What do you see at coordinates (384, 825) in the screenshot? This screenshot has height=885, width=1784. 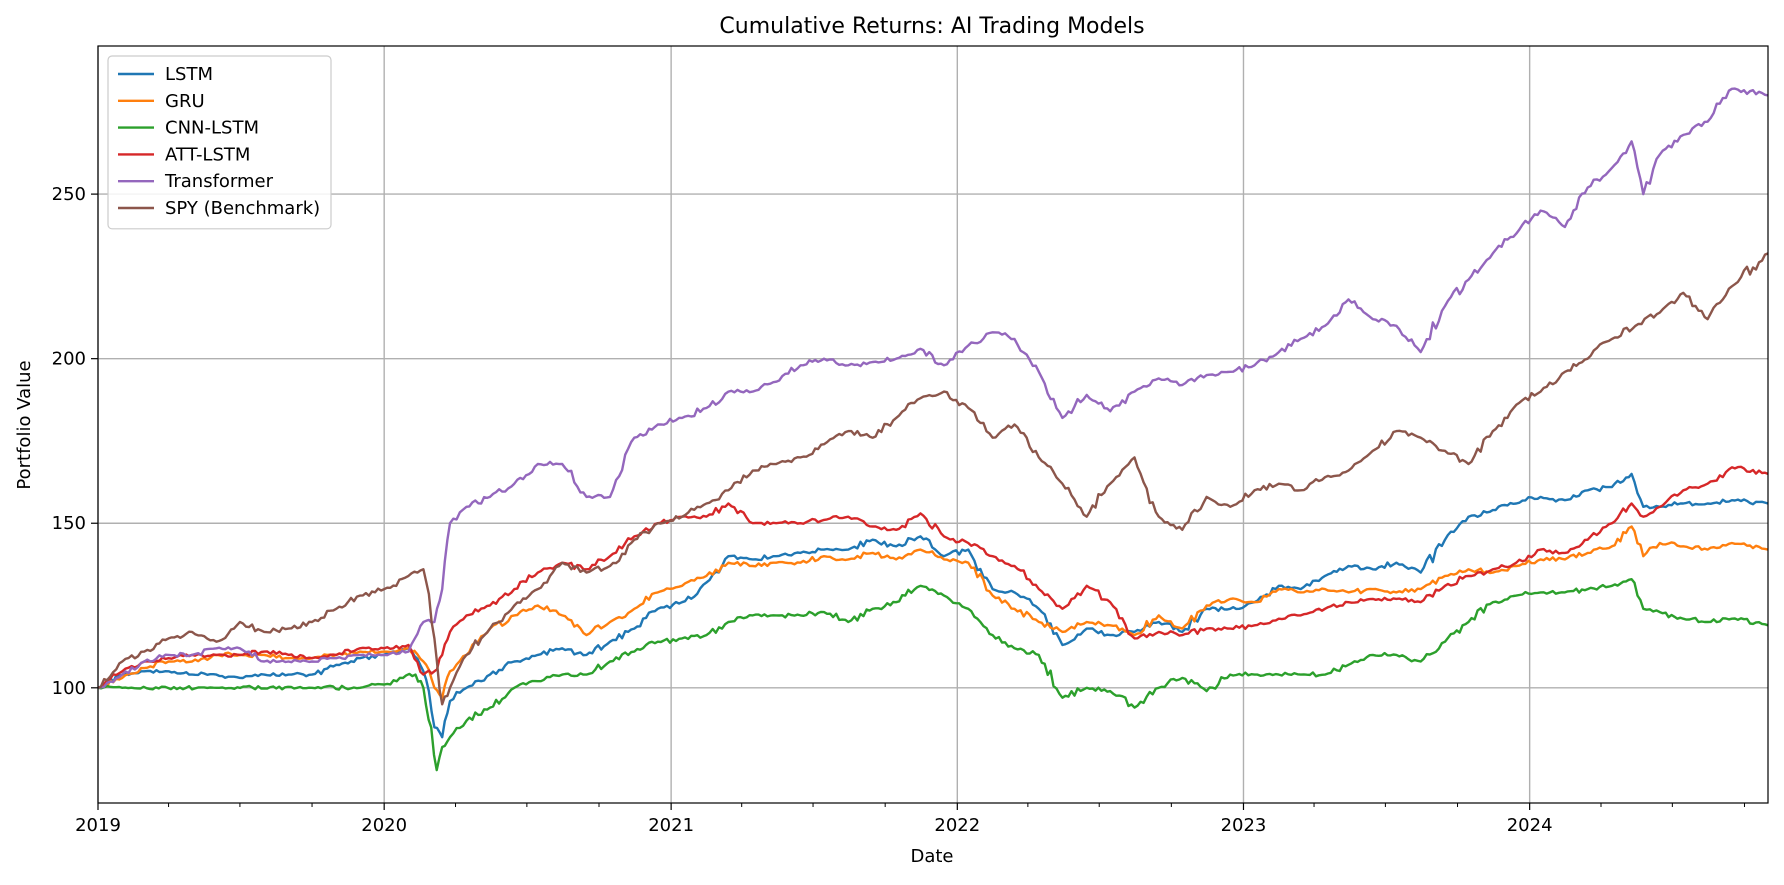 I see `x-tick-label: 2020` at bounding box center [384, 825].